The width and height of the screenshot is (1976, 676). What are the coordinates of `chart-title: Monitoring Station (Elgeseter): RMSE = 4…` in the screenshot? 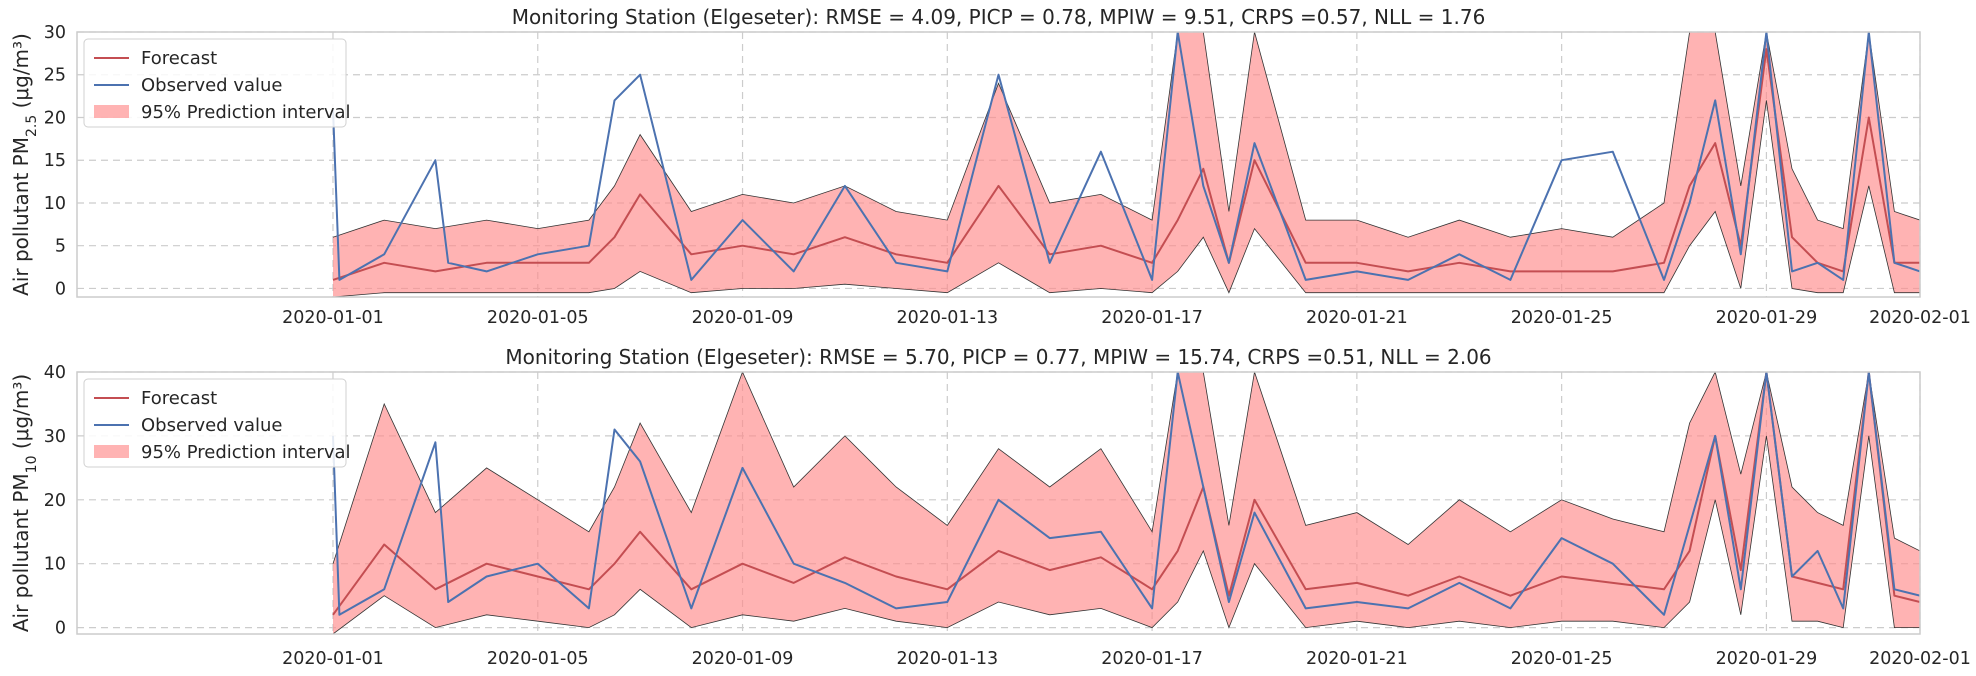 It's located at (999, 17).